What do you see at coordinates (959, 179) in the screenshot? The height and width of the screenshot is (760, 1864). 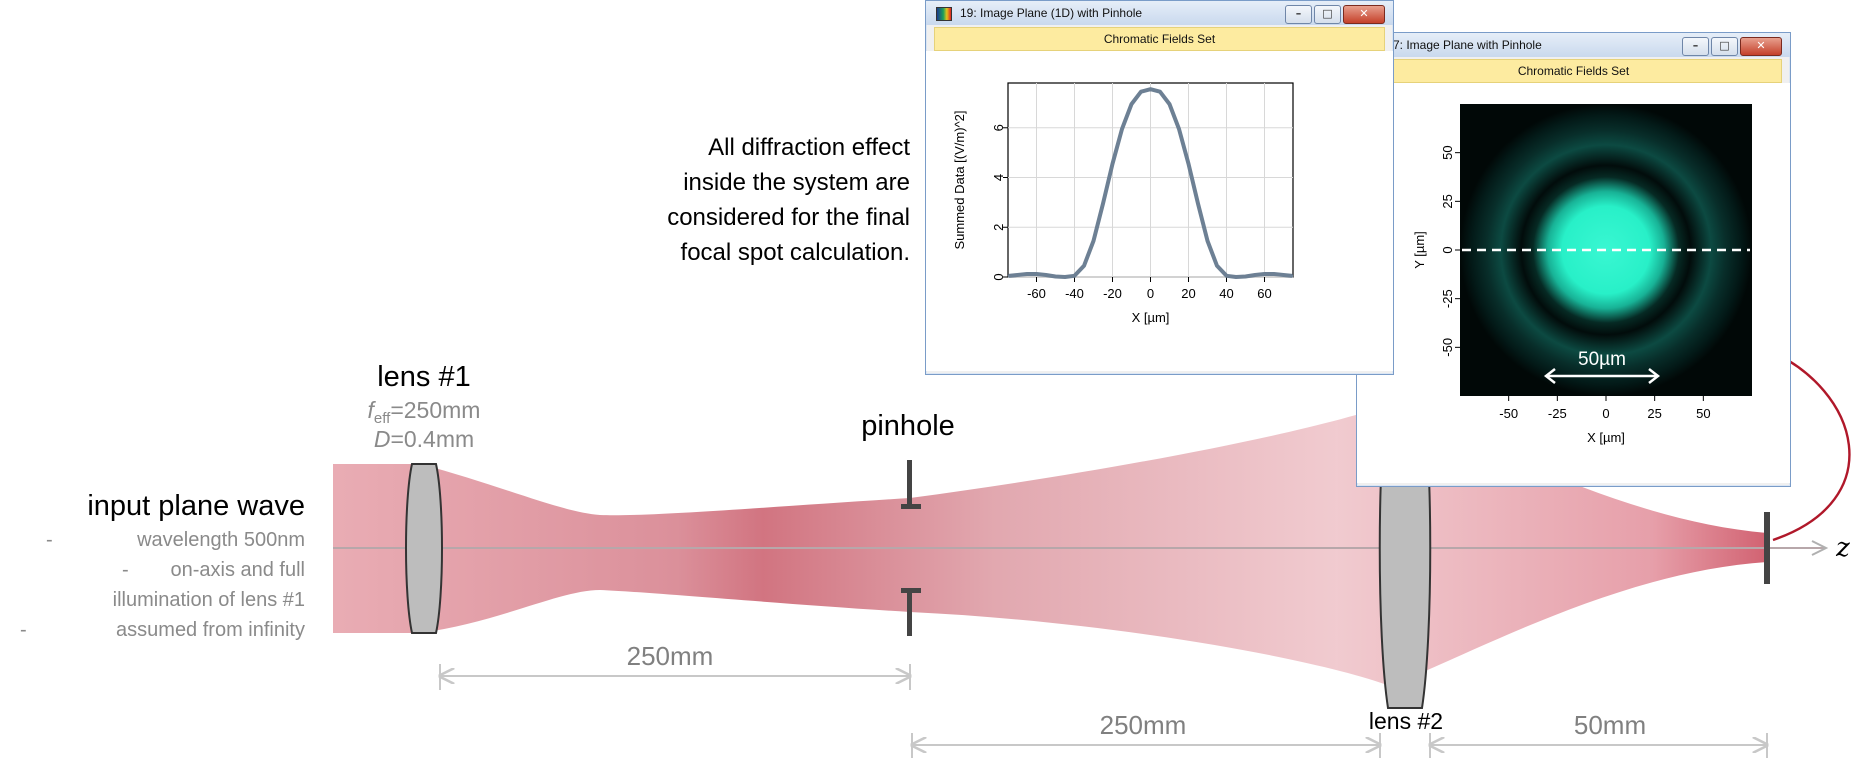 I see `y-axis-label: Summed Data [(V/m)^2]` at bounding box center [959, 179].